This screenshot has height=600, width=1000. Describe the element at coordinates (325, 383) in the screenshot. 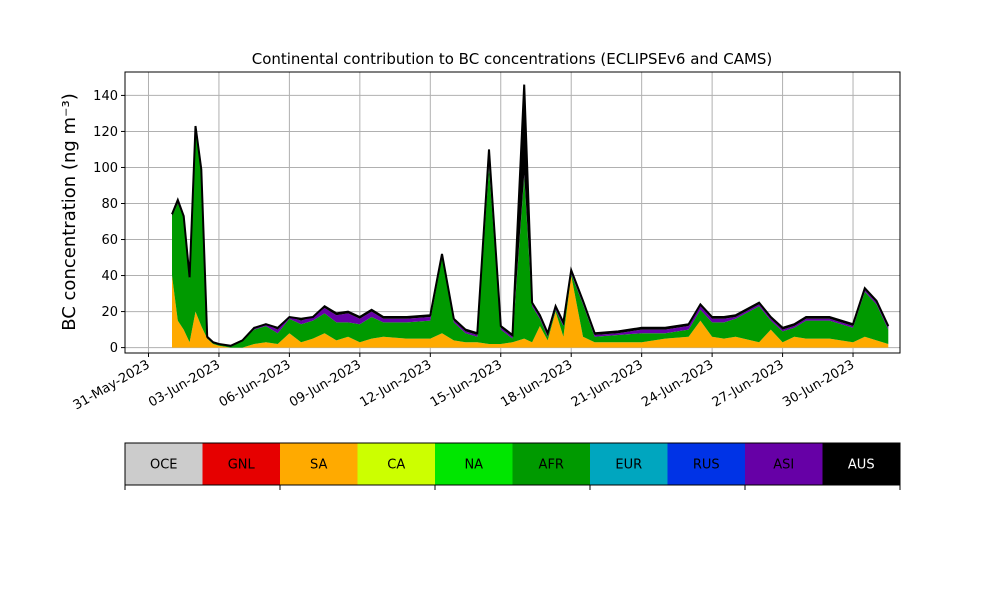

I see `x-tick-label: 09-Jun-2023` at that location.